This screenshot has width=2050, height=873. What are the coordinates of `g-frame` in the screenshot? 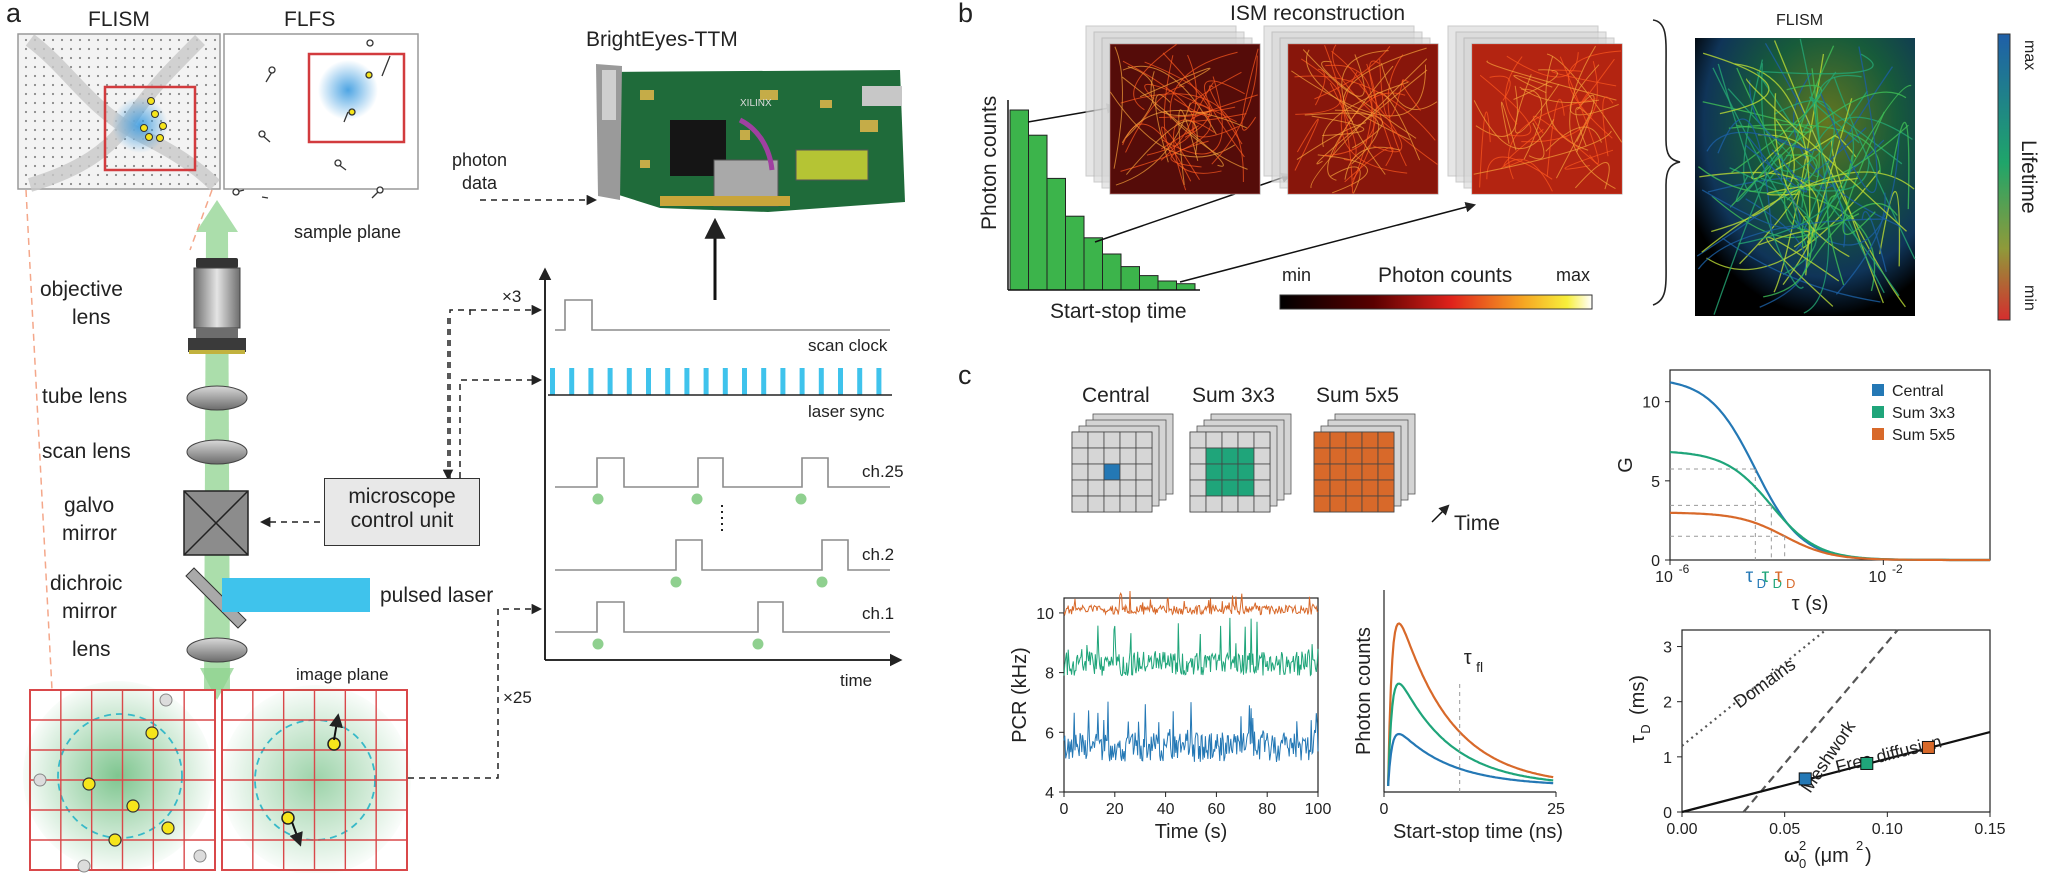 It's located at (1830, 465).